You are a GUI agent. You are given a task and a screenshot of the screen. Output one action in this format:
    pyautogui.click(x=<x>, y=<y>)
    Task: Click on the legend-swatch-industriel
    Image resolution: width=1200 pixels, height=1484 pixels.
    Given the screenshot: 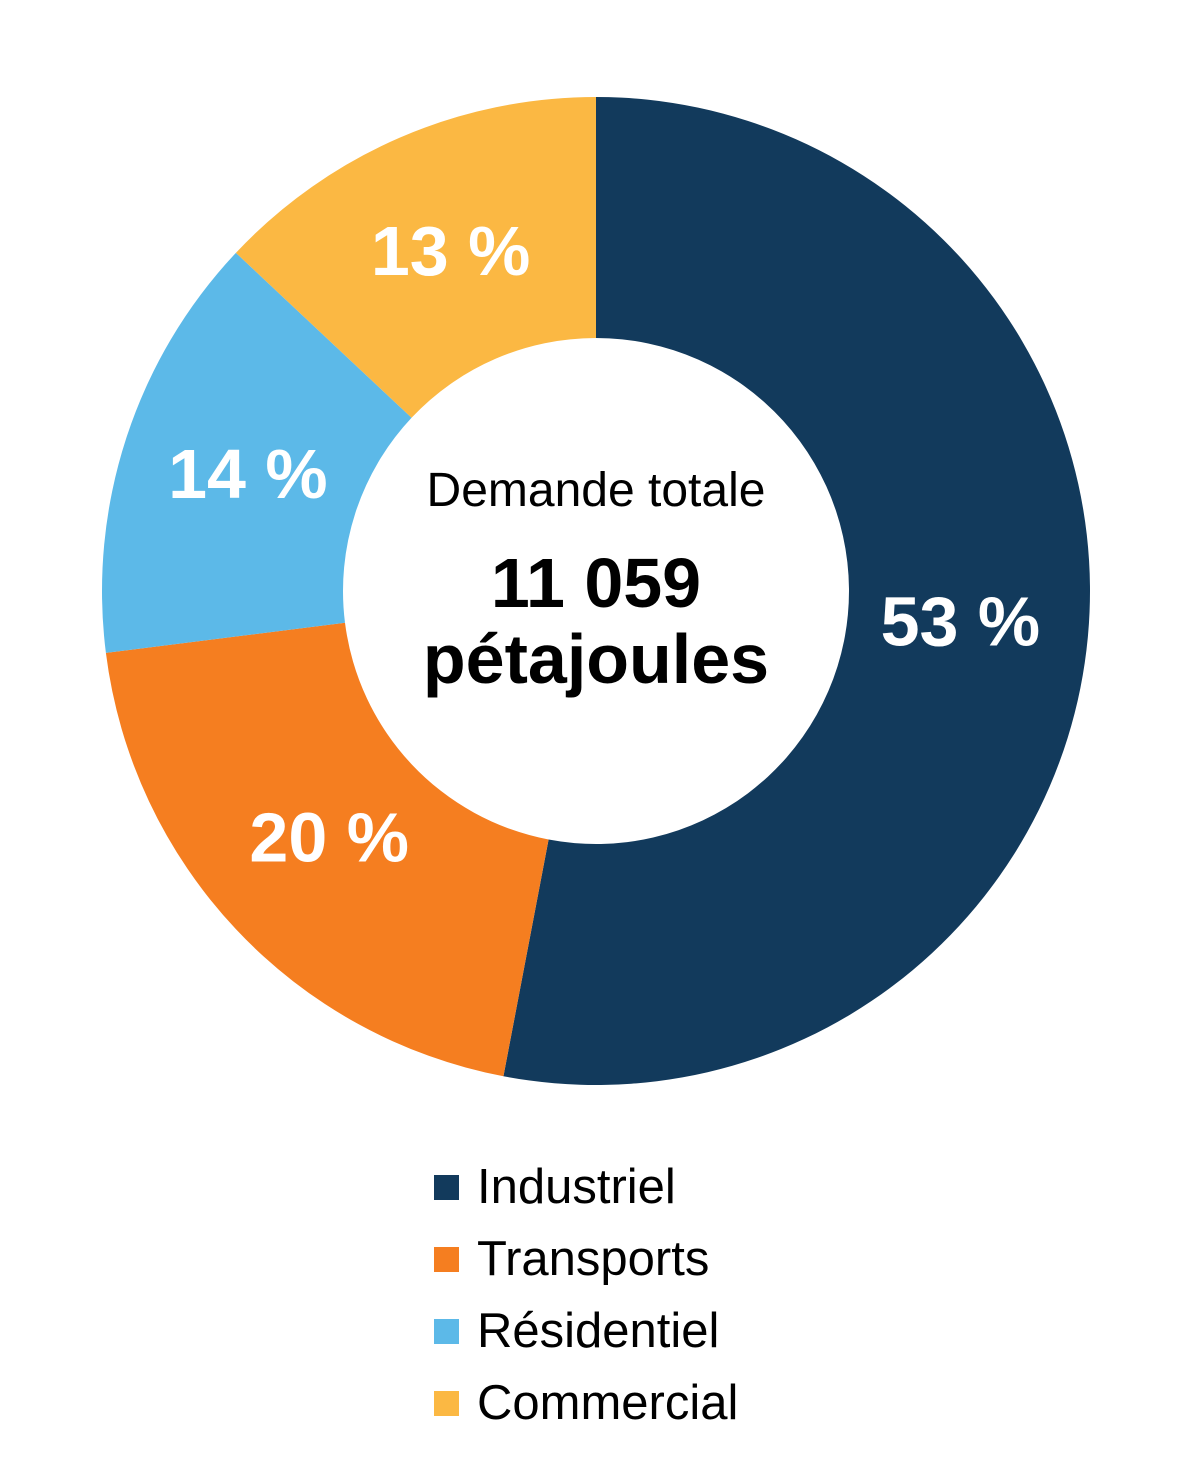 What is the action you would take?
    pyautogui.click(x=446, y=1187)
    